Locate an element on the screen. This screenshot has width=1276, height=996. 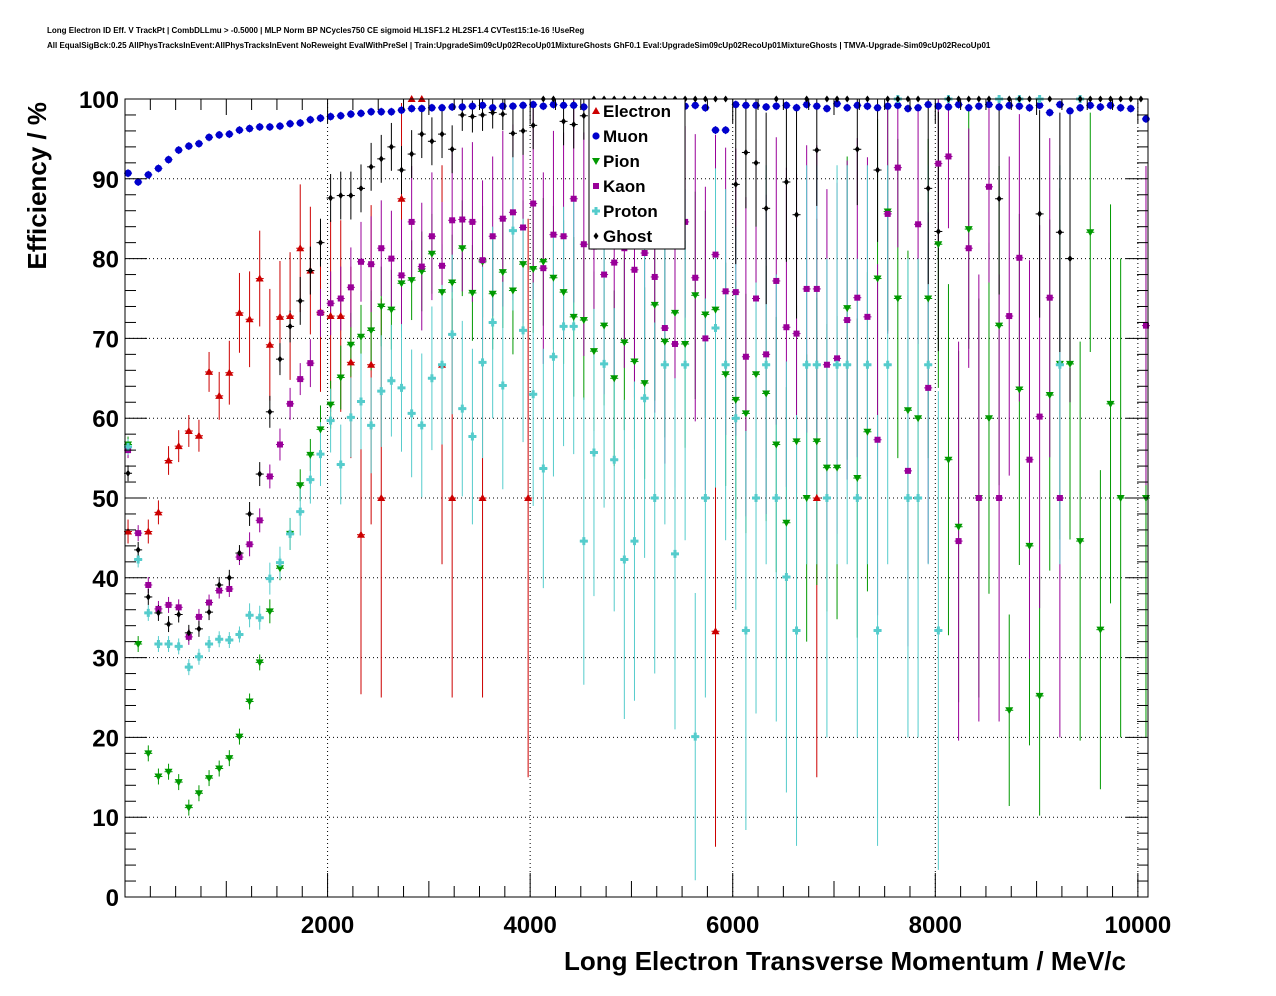
x-tick-label: 8000 is located at coordinates (935, 925).